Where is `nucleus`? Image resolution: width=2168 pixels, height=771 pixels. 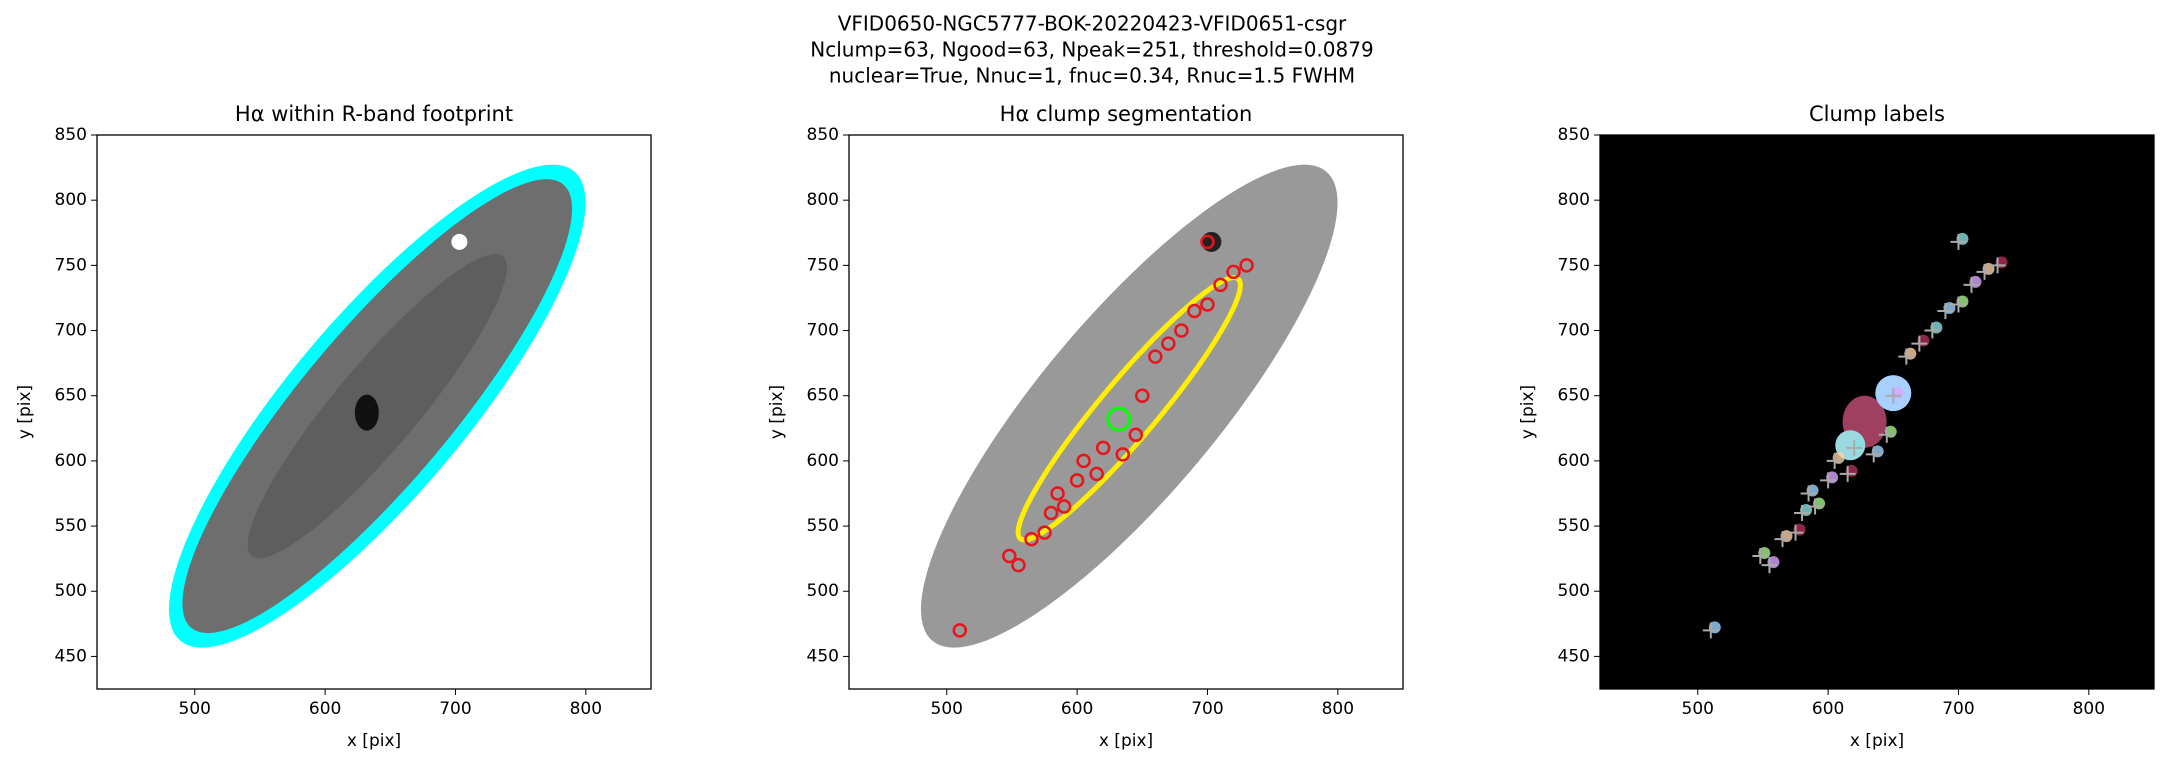
nucleus is located at coordinates (459, 241).